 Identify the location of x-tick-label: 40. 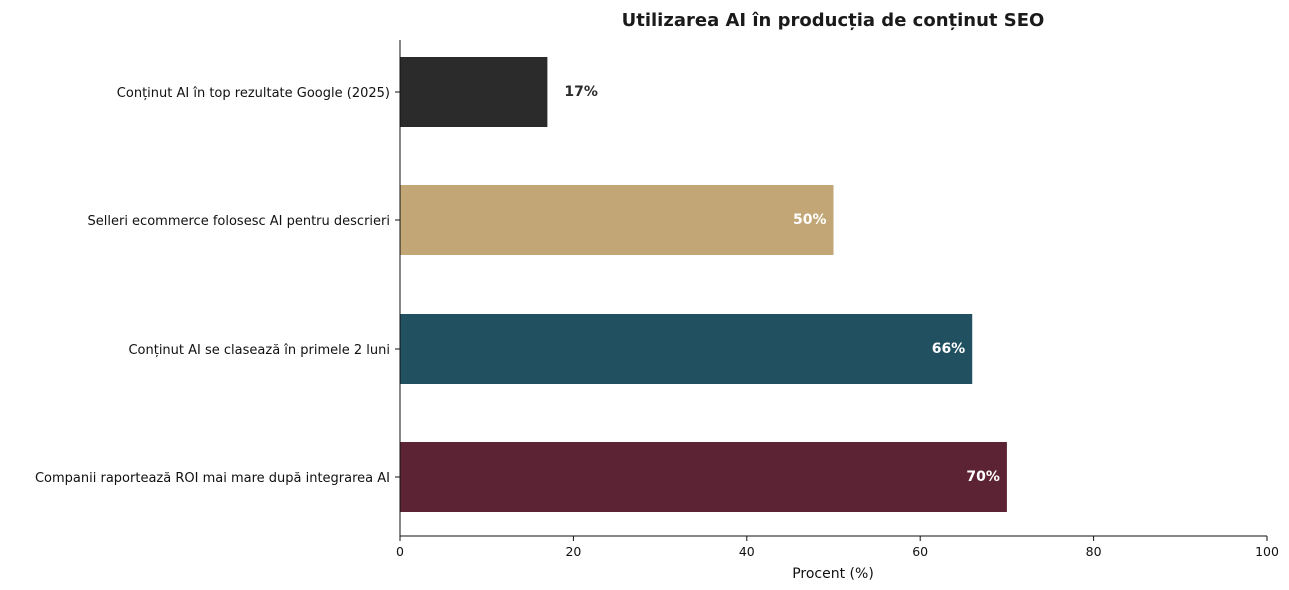
(747, 551).